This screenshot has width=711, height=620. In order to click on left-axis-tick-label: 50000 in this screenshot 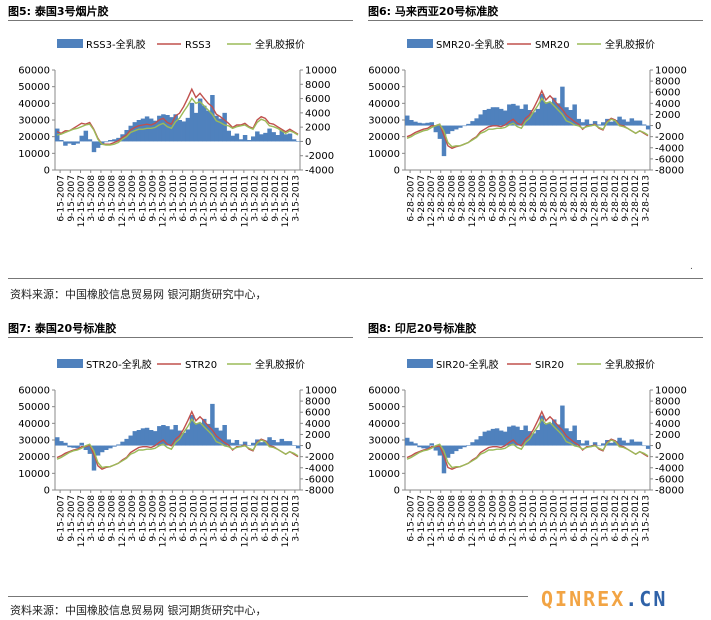, I will do `click(384, 407)`.